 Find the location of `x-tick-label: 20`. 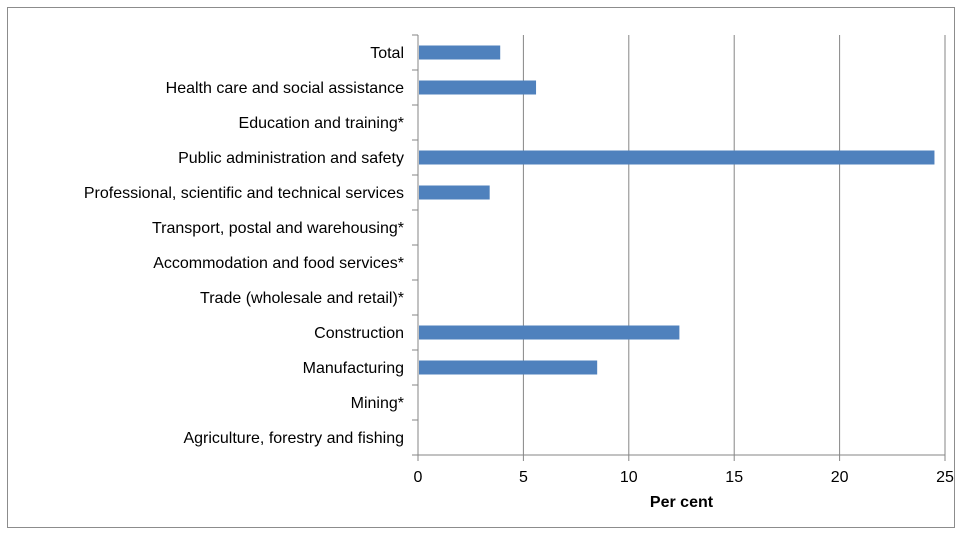

x-tick-label: 20 is located at coordinates (840, 477).